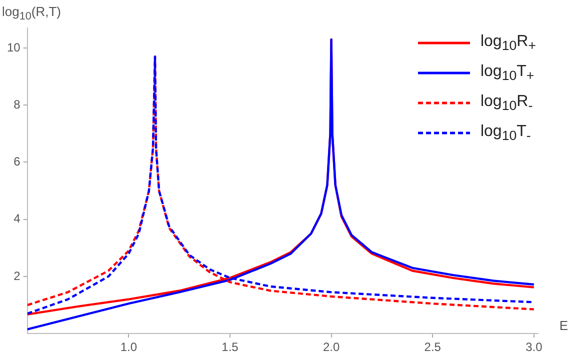 This screenshot has width=576, height=360. Describe the element at coordinates (507, 73) in the screenshot. I see `legend-label: log$_{10}$T$_{+}$` at that location.